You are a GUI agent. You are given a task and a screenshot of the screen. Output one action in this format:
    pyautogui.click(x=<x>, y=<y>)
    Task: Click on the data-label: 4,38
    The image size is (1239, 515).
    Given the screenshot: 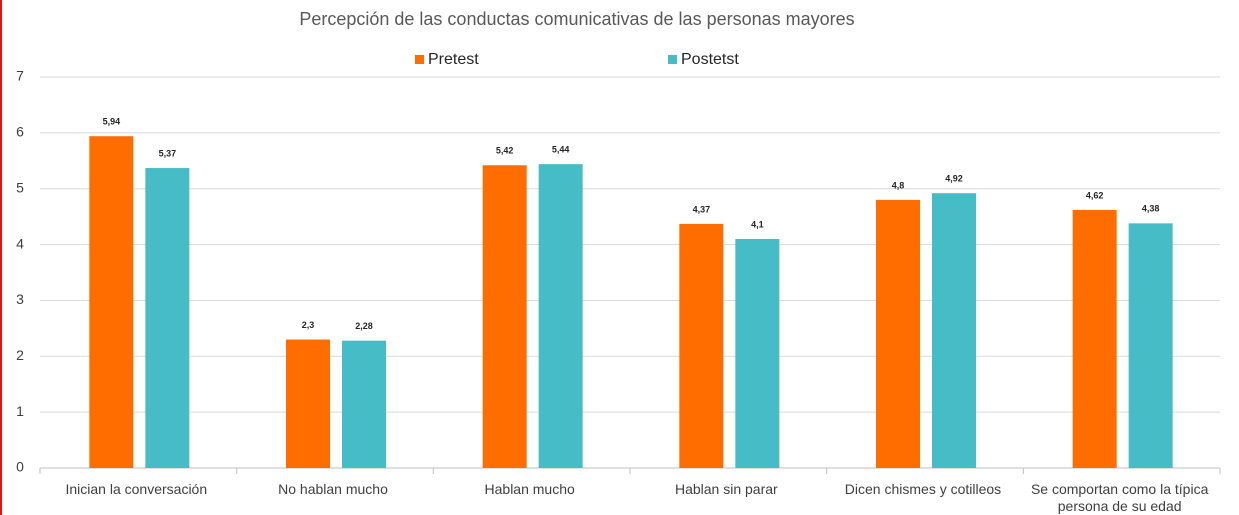 What is the action you would take?
    pyautogui.click(x=1151, y=209)
    